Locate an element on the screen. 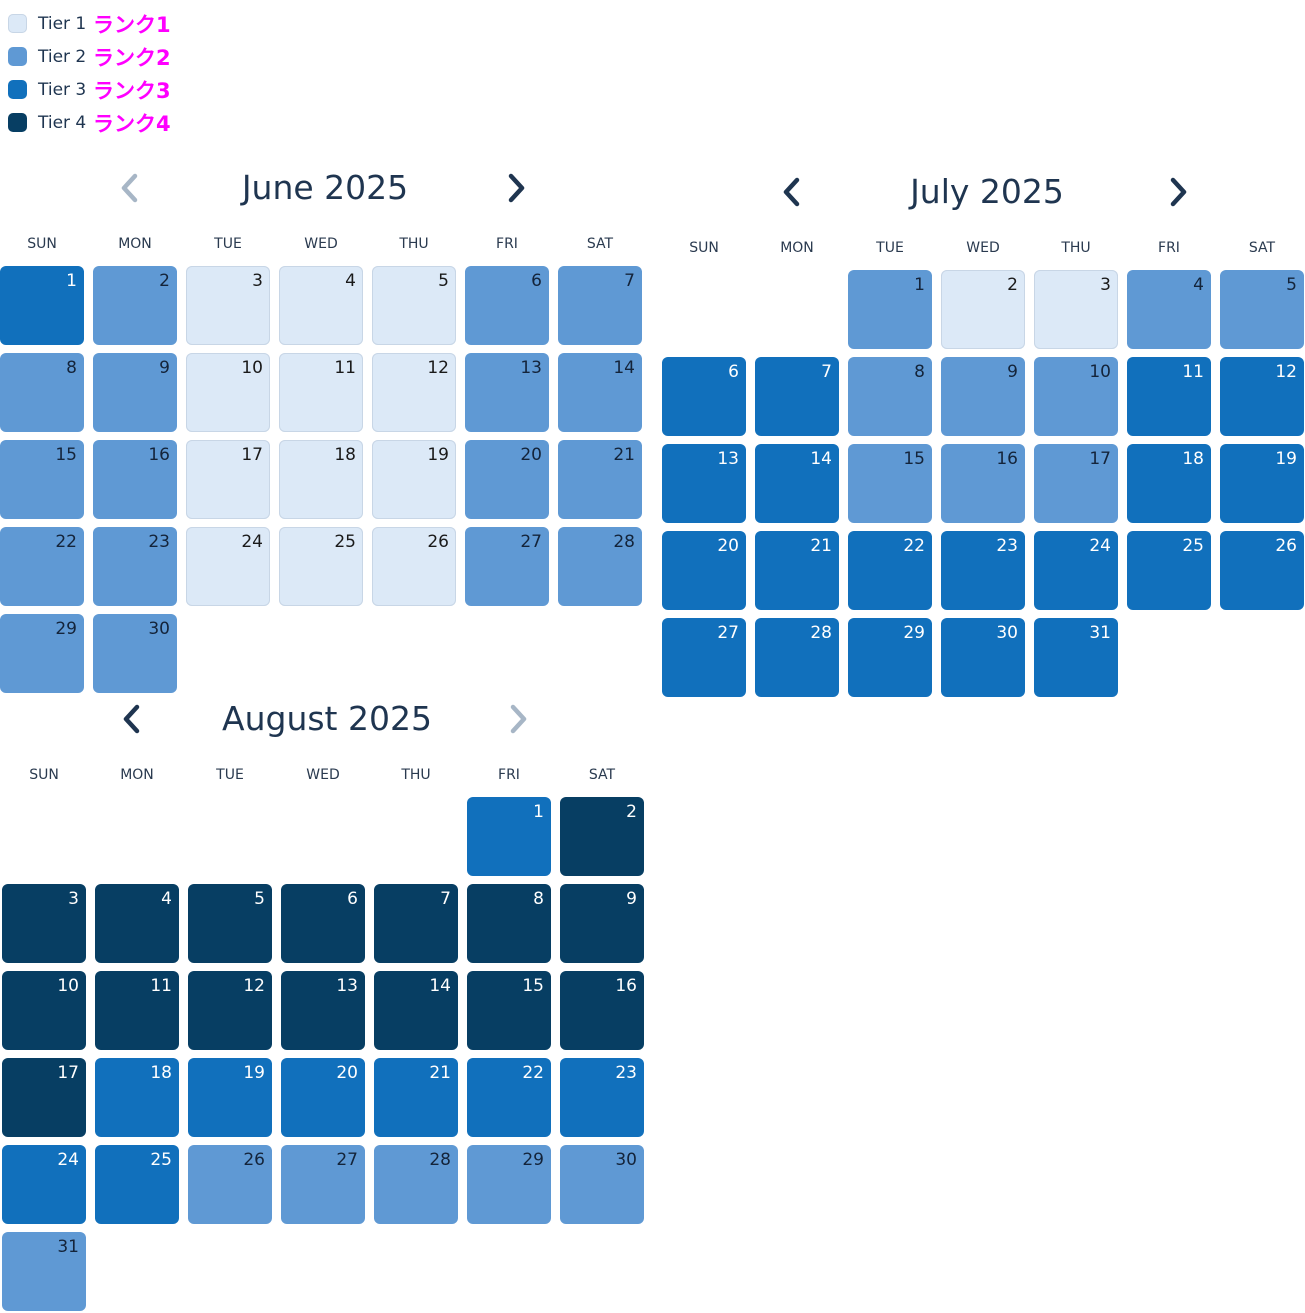  weekday-header-row: SUN MON TUE WED THU FRI SAT is located at coordinates (983, 250).